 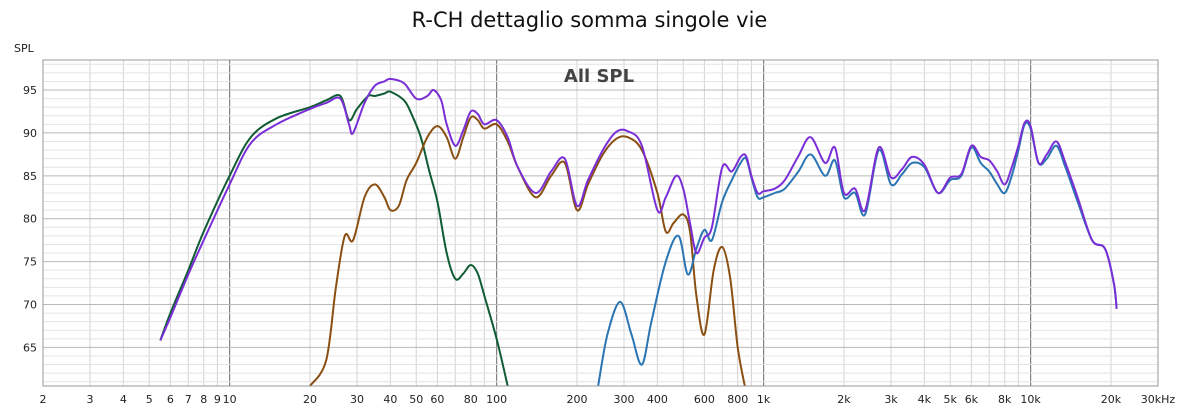 I want to click on x-tick-label: 10k, so click(x=1030, y=399).